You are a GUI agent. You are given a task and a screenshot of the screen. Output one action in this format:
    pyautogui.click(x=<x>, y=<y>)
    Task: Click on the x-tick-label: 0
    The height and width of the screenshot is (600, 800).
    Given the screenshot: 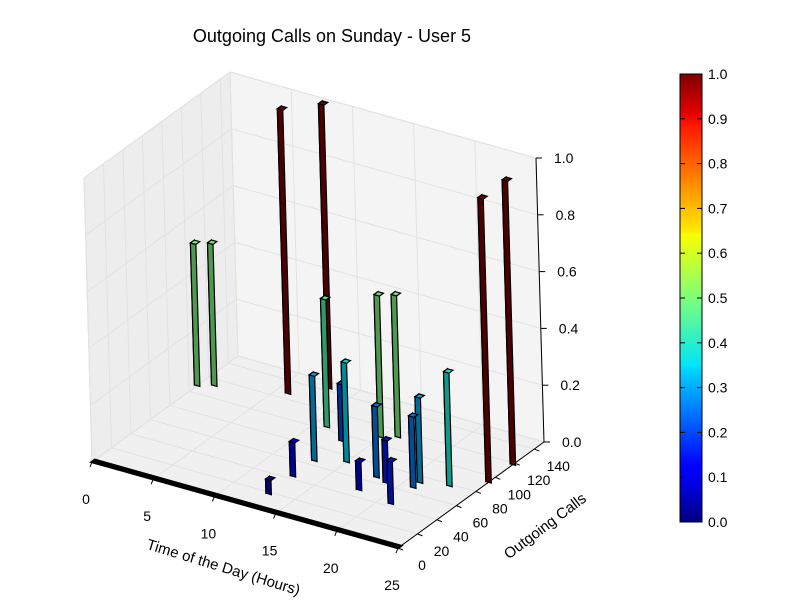 What is the action you would take?
    pyautogui.click(x=86, y=499)
    